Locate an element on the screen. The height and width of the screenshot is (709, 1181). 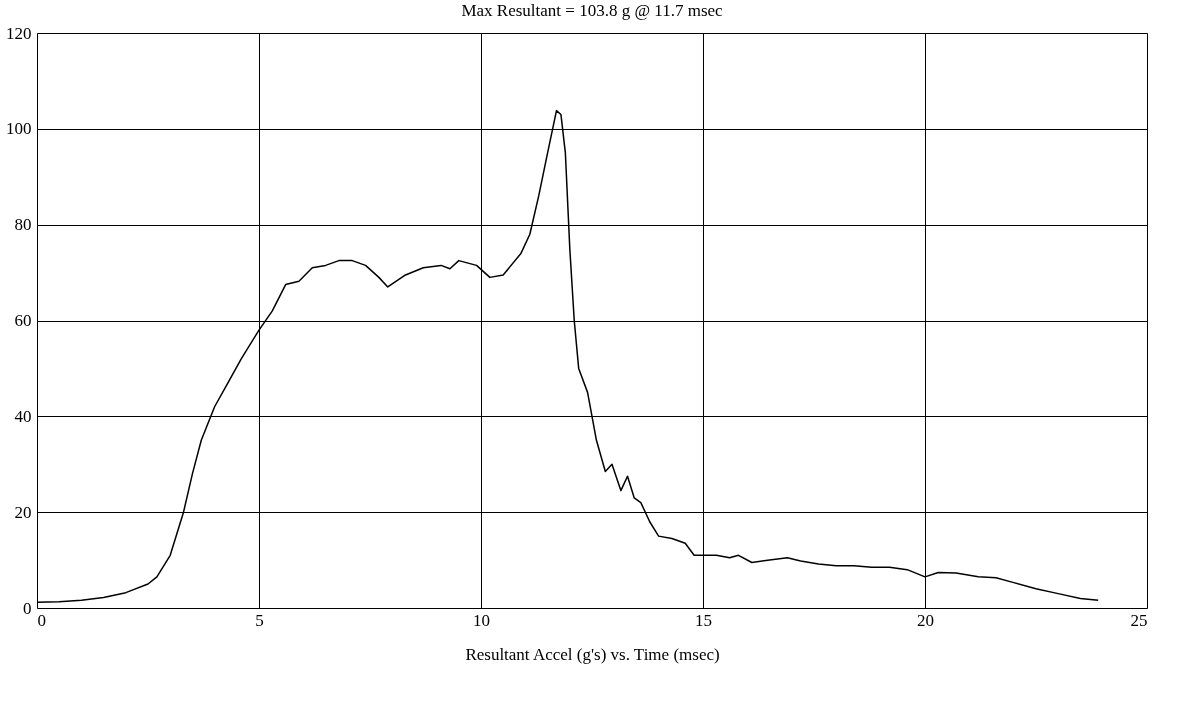
x-tick-label: 5 is located at coordinates (259, 620).